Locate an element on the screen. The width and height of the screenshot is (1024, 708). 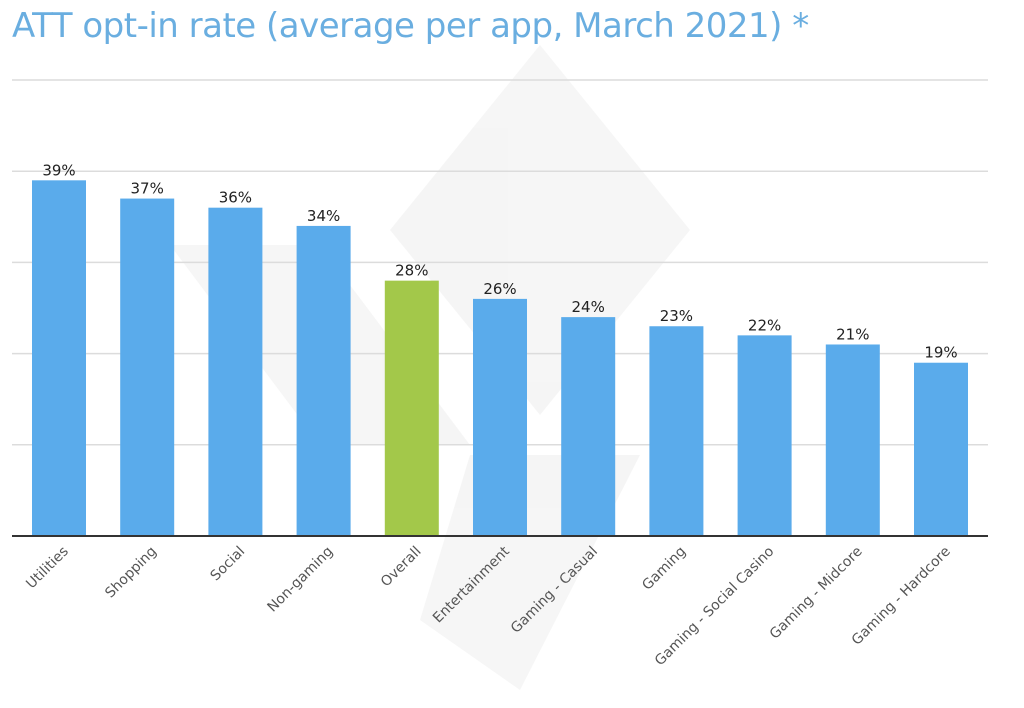
tick-label-utilities: Utilities is located at coordinates (47, 568).